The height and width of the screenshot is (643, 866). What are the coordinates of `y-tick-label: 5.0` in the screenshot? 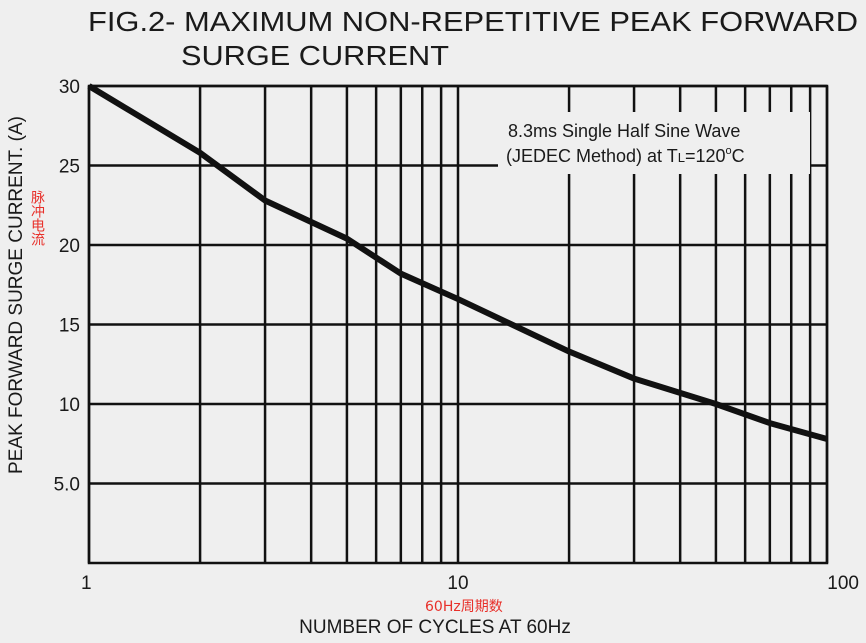 It's located at (67, 485).